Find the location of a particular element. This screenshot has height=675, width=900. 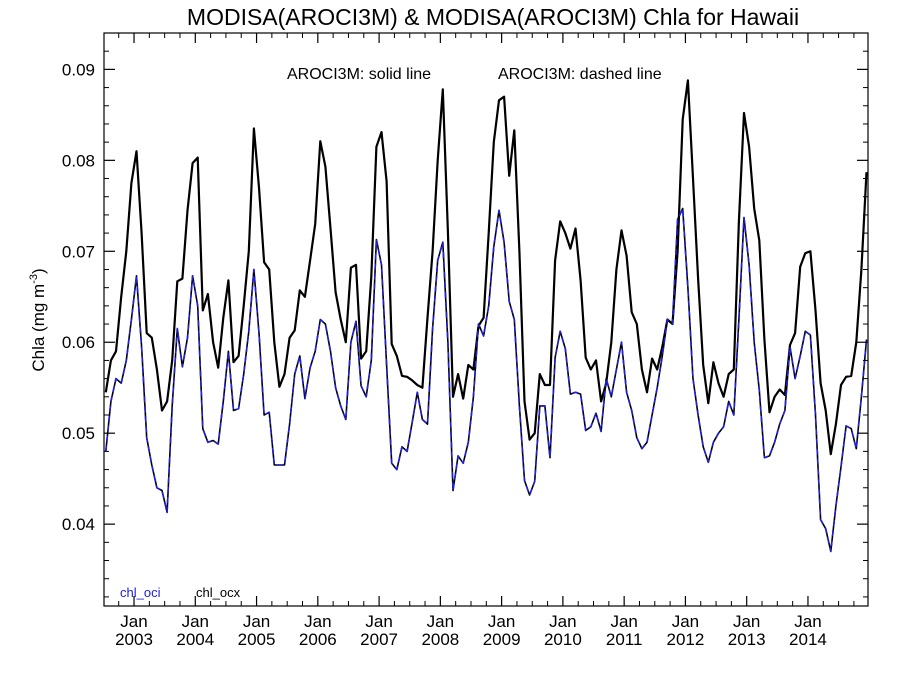

y-tick-label: 0.07 is located at coordinates (78, 251).